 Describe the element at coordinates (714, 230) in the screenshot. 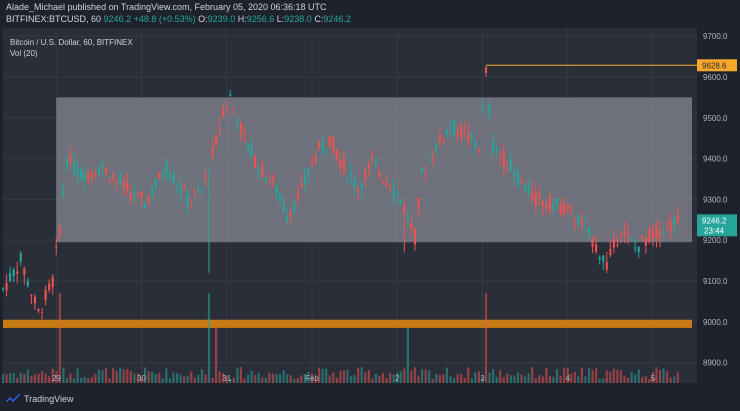

I see `countdown-label: 23:44` at that location.